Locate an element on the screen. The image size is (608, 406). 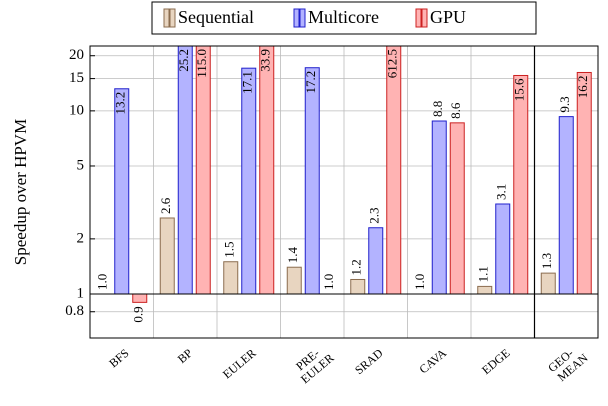
legend-label: Sequential is located at coordinates (216, 17).